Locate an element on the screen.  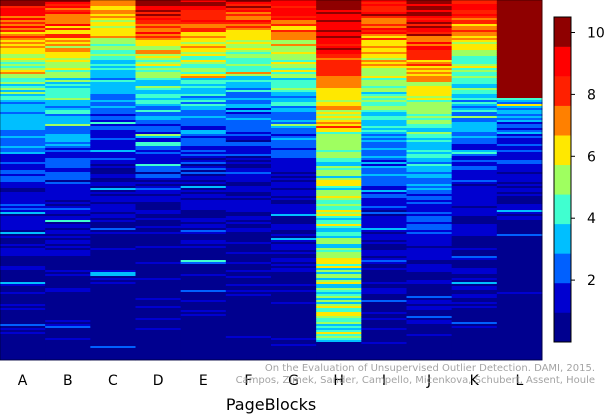
x-tick-label: L is located at coordinates (519, 381).